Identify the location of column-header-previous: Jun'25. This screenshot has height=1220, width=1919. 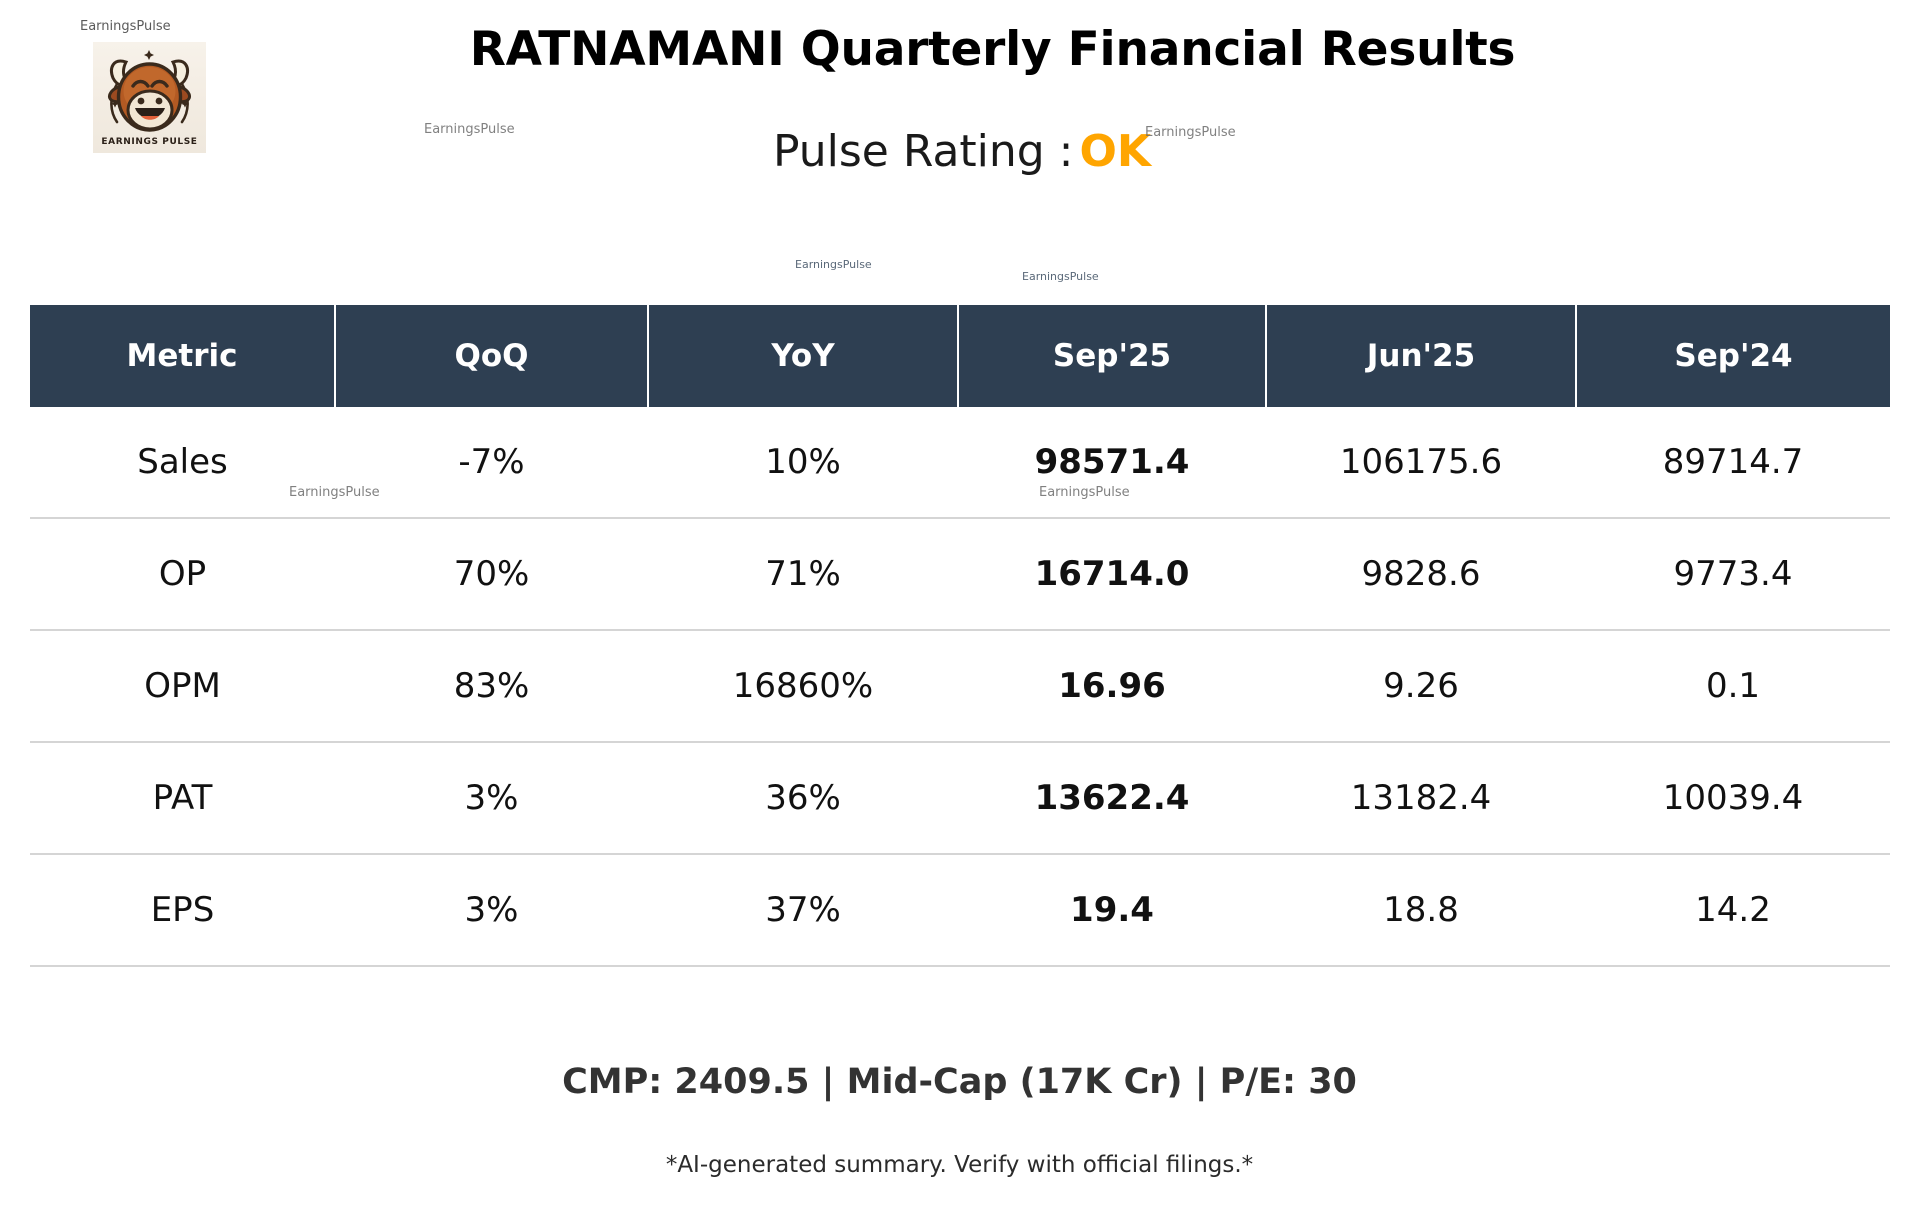
(1421, 356).